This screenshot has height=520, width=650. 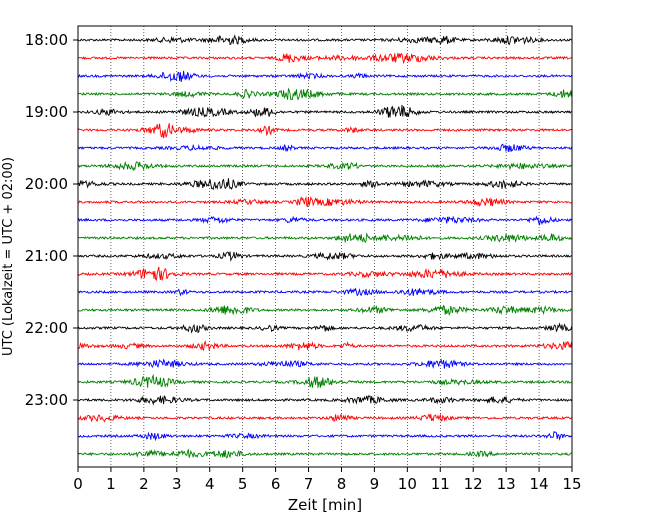 I want to click on x-tick-label-15: 15, so click(x=571, y=484).